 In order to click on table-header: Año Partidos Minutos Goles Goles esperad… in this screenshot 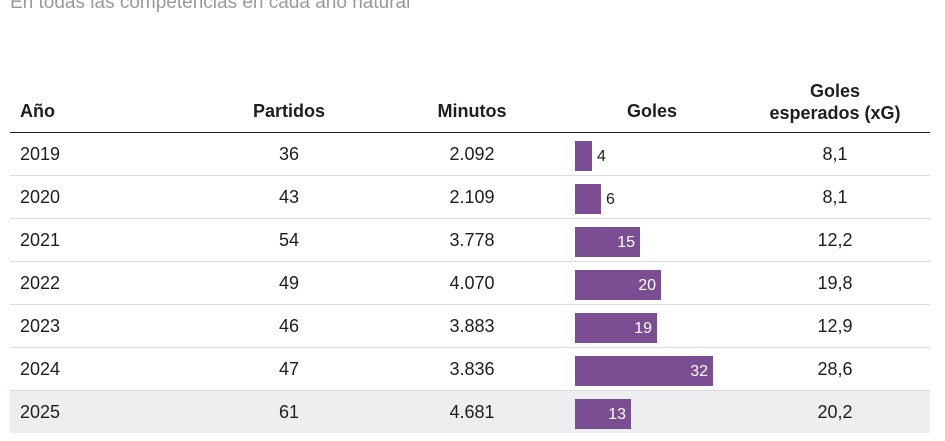, I will do `click(470, 107)`.